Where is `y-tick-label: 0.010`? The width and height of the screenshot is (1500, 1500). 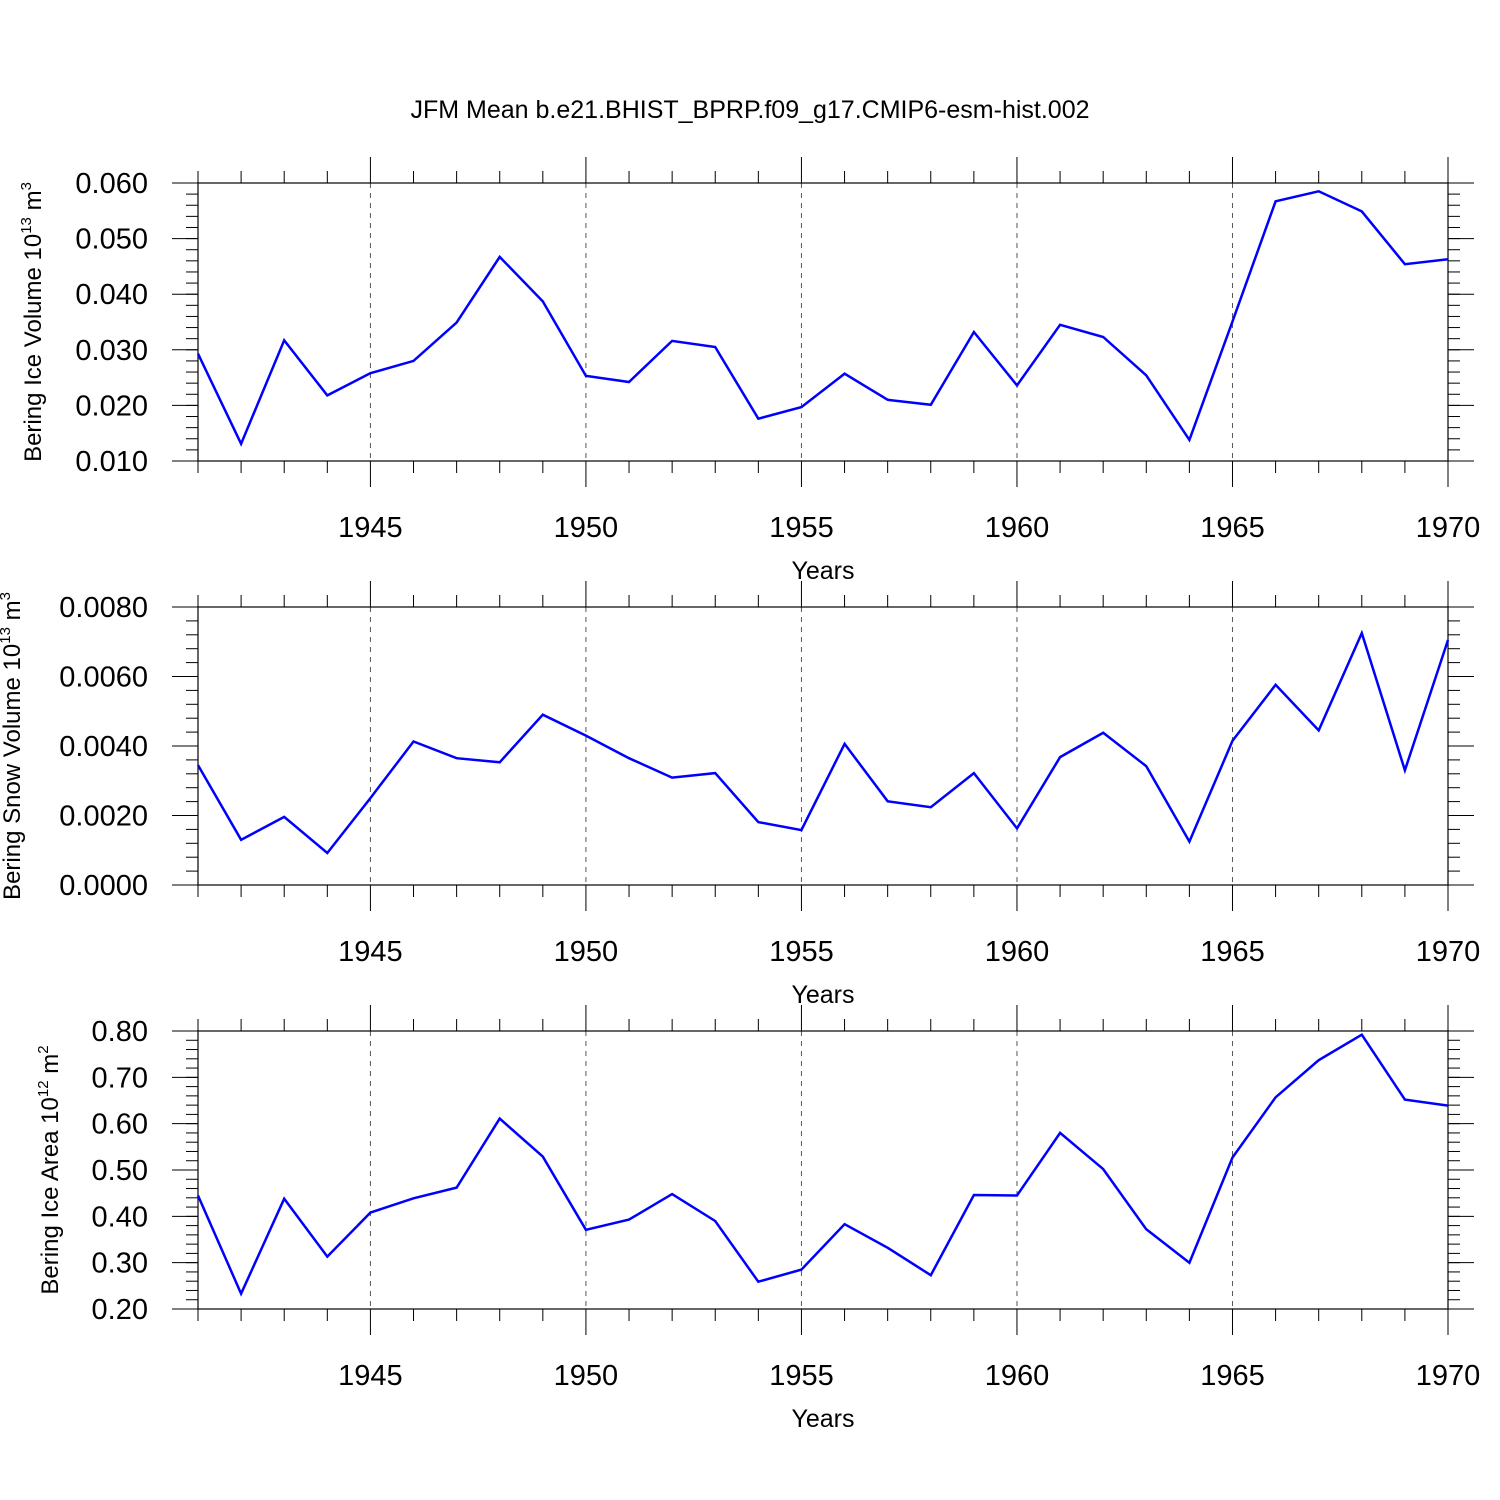
y-tick-label: 0.010 is located at coordinates (111, 462).